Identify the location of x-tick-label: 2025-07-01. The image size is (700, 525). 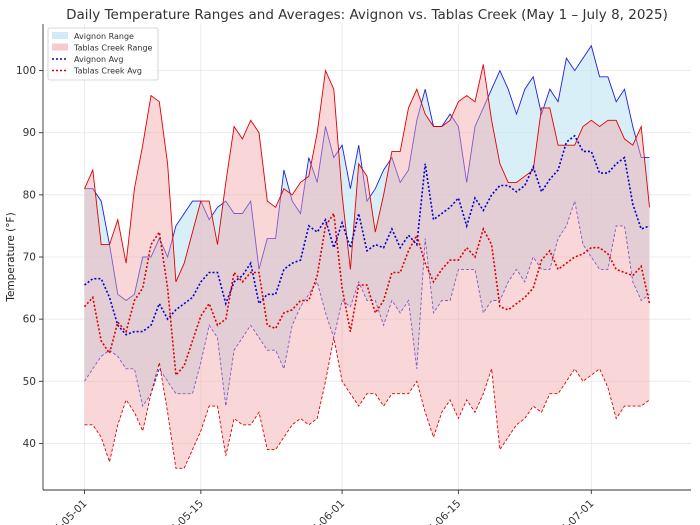
(571, 511).